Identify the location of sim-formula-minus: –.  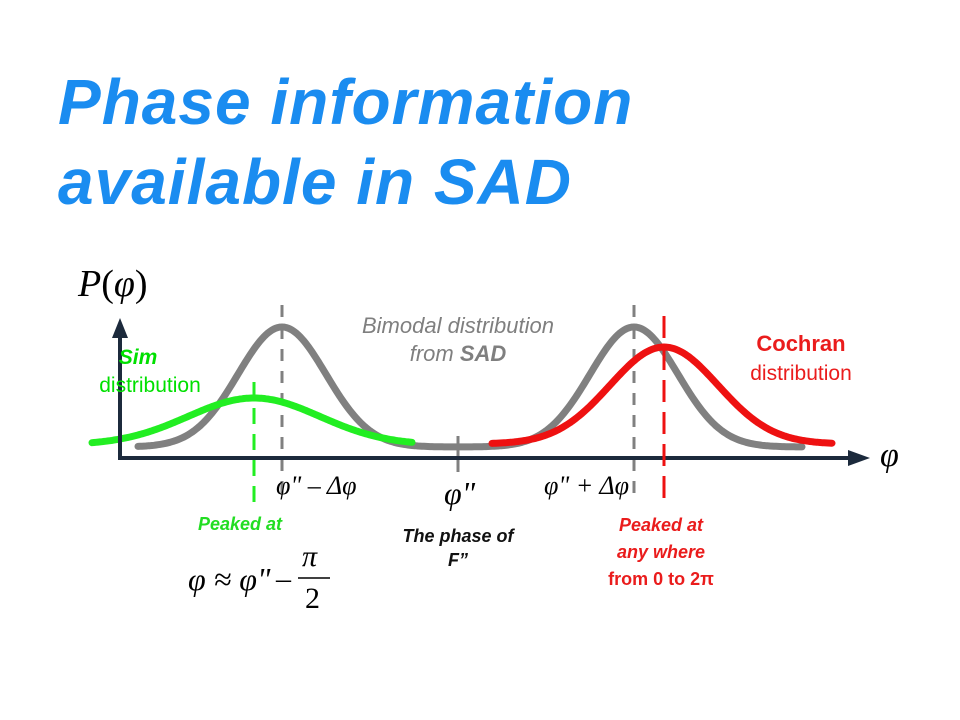
(283, 578).